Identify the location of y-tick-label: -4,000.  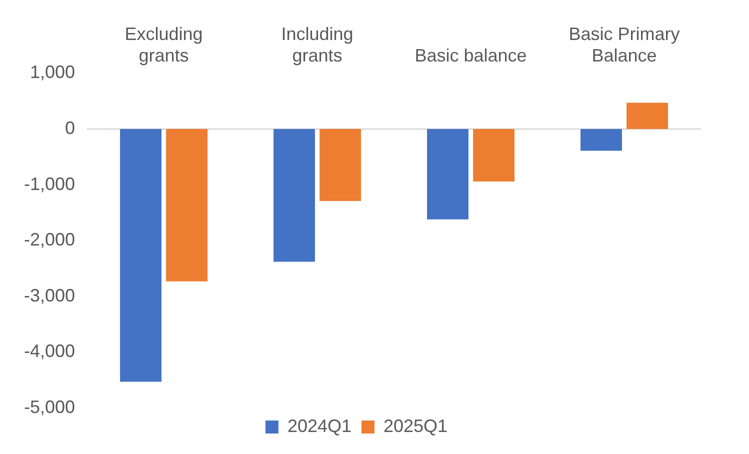
(50, 351).